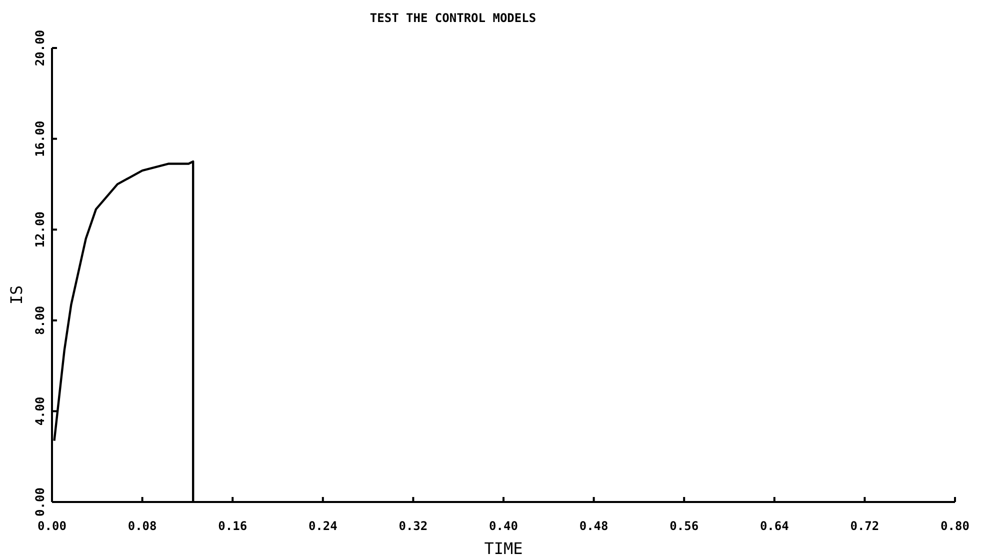  Describe the element at coordinates (593, 526) in the screenshot. I see `x-tick-label: 0.48` at that location.